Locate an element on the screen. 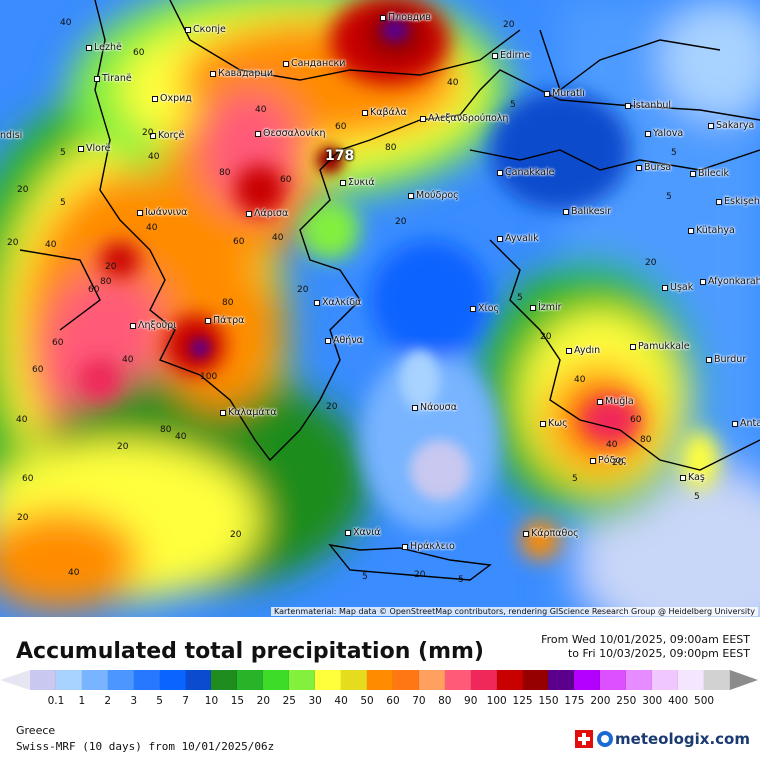  city-name: Χίος is located at coordinates (489, 308).